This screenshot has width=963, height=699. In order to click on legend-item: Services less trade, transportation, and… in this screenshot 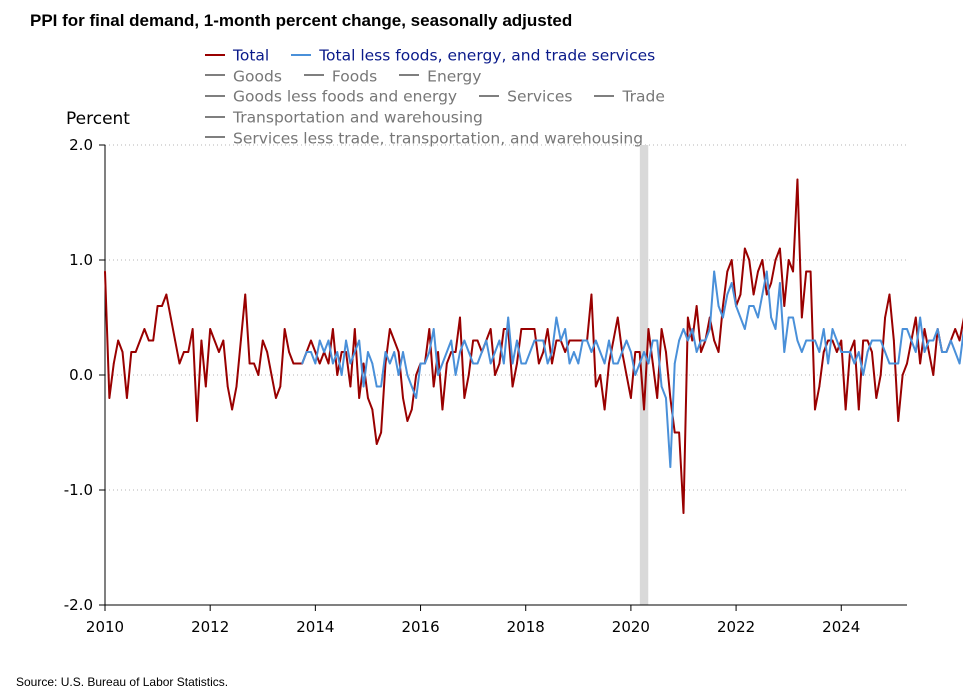, I will do `click(424, 138)`.